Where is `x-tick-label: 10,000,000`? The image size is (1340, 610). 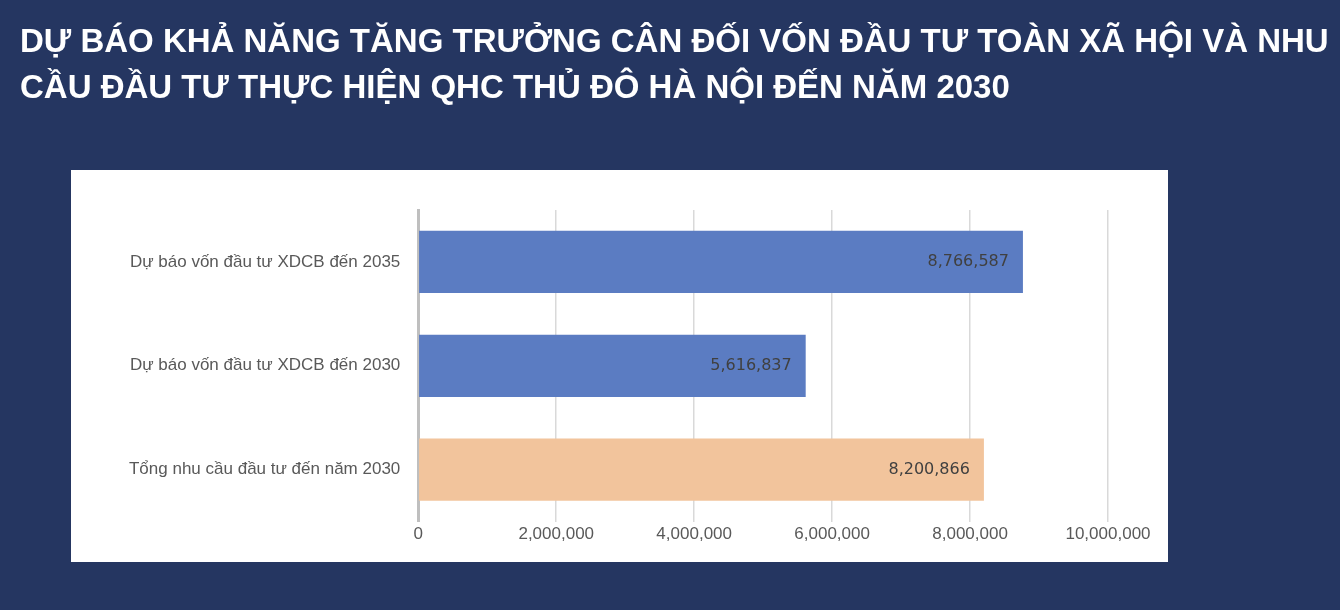 x-tick-label: 10,000,000 is located at coordinates (1108, 534).